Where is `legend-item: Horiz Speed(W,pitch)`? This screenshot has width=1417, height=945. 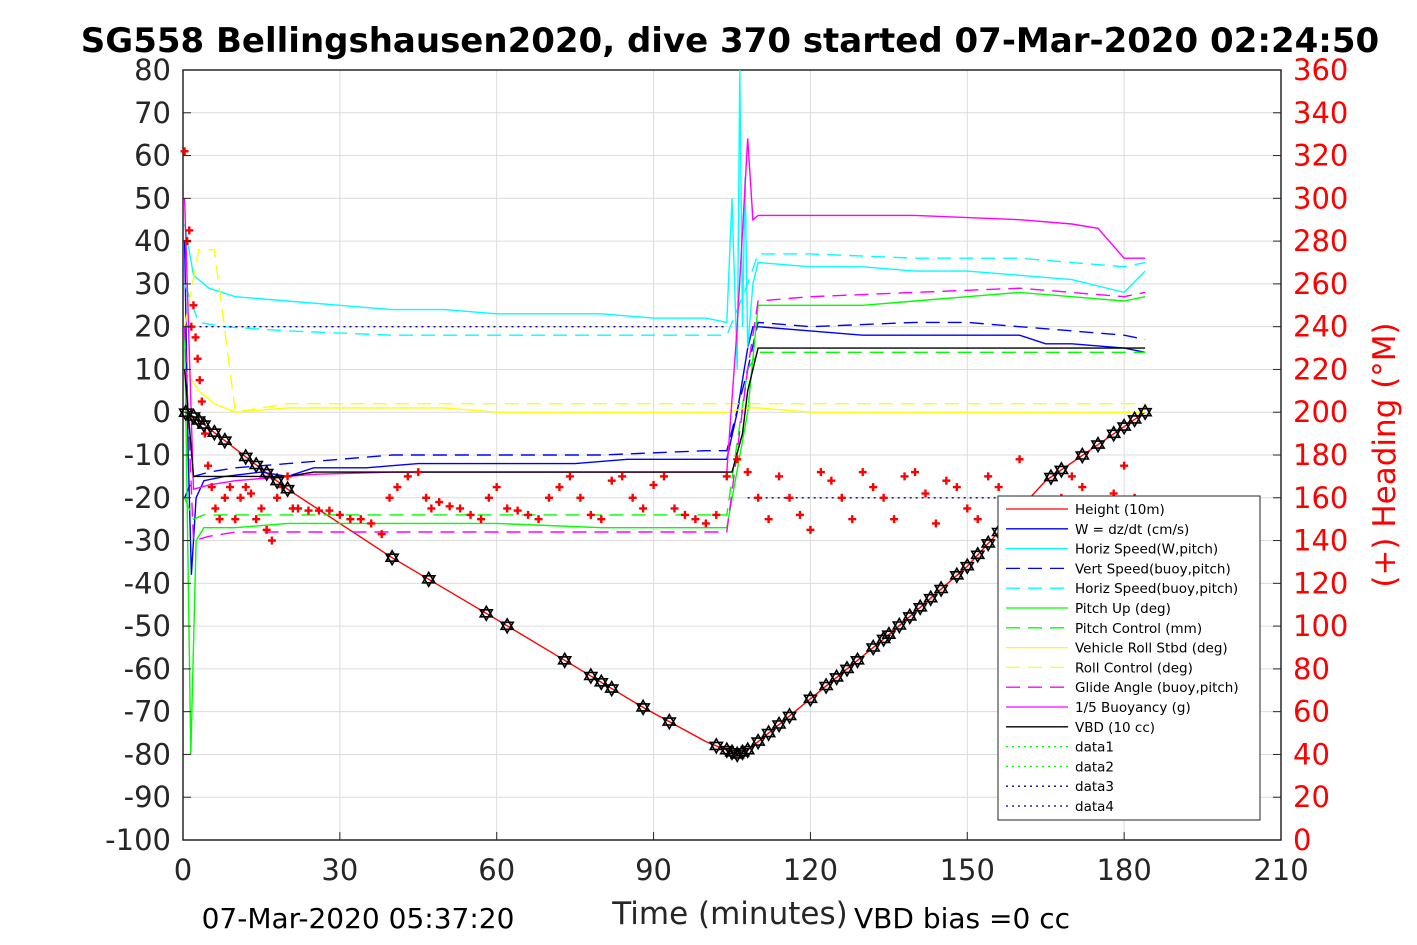
legend-item: Horiz Speed(W,pitch) is located at coordinates (1112, 550).